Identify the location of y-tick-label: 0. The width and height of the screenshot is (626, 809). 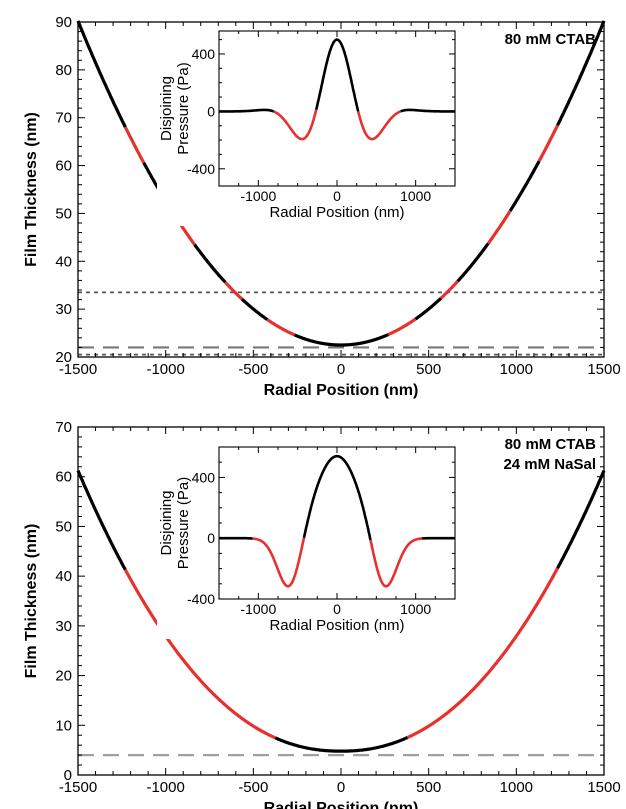
(68, 775).